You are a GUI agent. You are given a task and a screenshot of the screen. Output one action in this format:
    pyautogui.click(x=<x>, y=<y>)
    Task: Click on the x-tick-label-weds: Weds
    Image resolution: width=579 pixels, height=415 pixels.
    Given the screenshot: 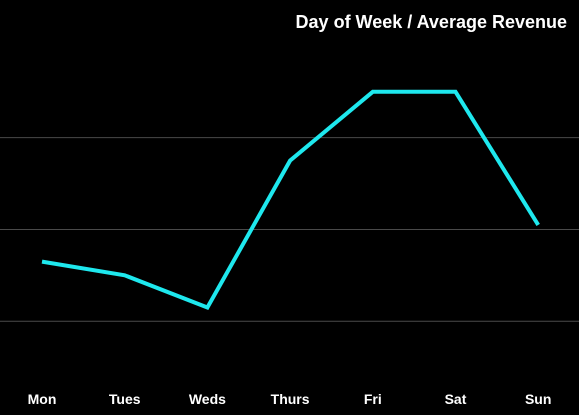 What is the action you would take?
    pyautogui.click(x=207, y=399)
    